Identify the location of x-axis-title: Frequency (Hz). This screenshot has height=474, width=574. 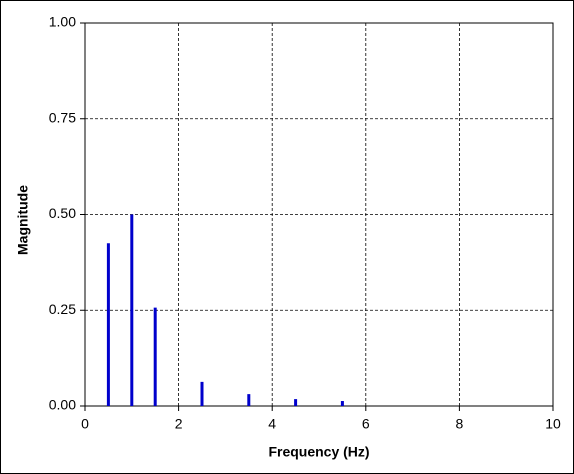
(318, 452).